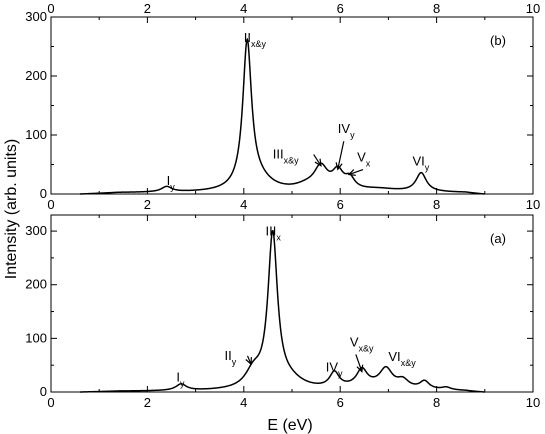 Image resolution: width=545 pixels, height=434 pixels. What do you see at coordinates (533, 8) in the screenshot?
I see `top-x-tick-label: 10` at bounding box center [533, 8].